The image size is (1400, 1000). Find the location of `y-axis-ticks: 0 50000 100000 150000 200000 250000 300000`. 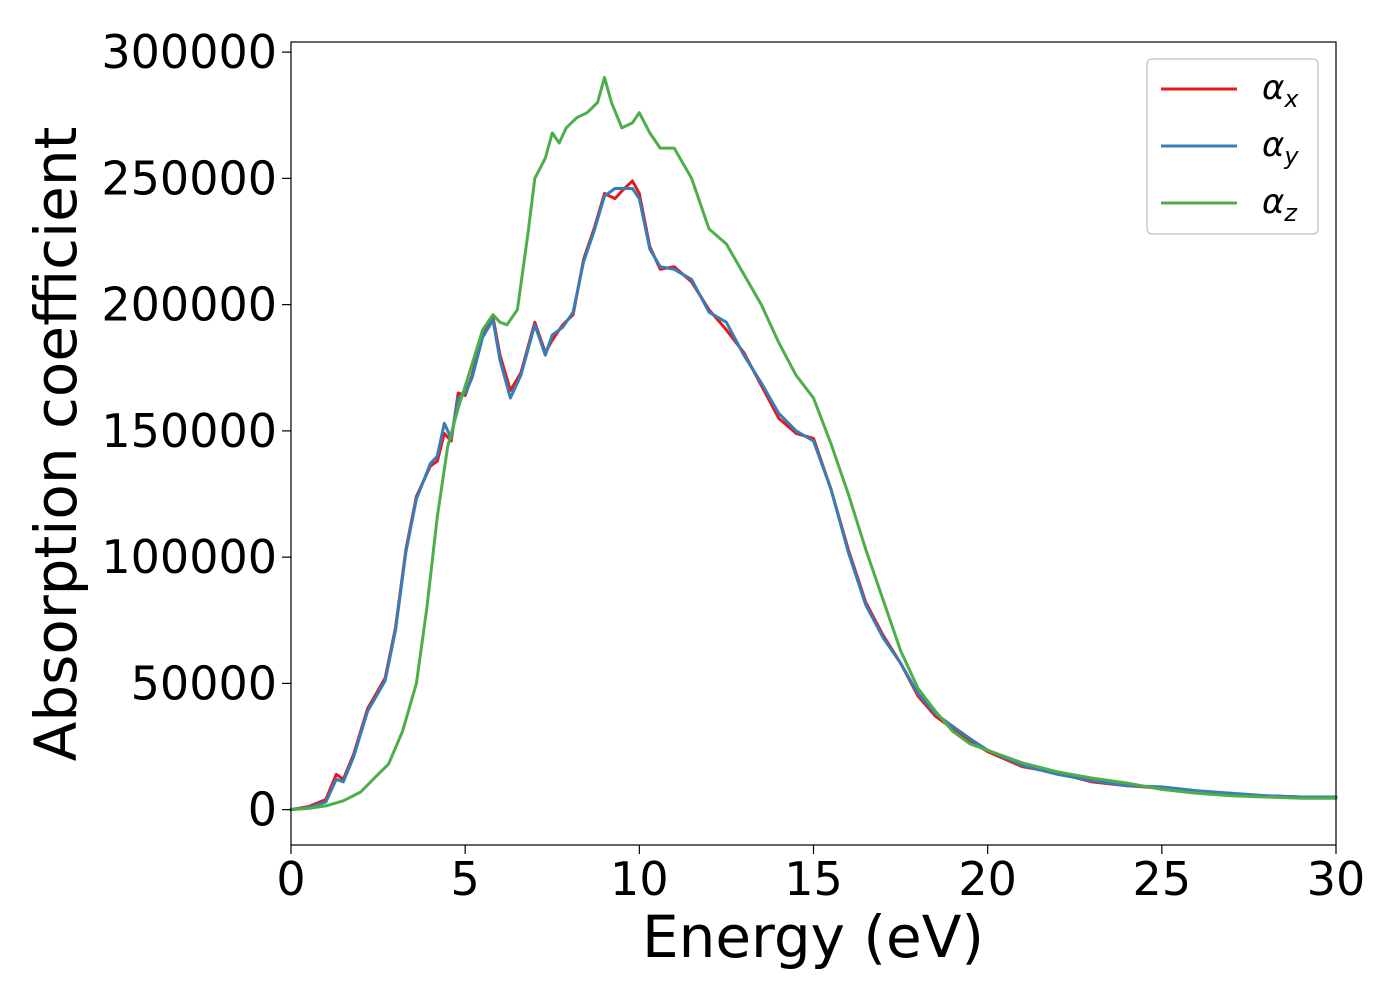

y-axis-ticks: 0 50000 100000 150000 200000 250000 300000 is located at coordinates (196, 431).